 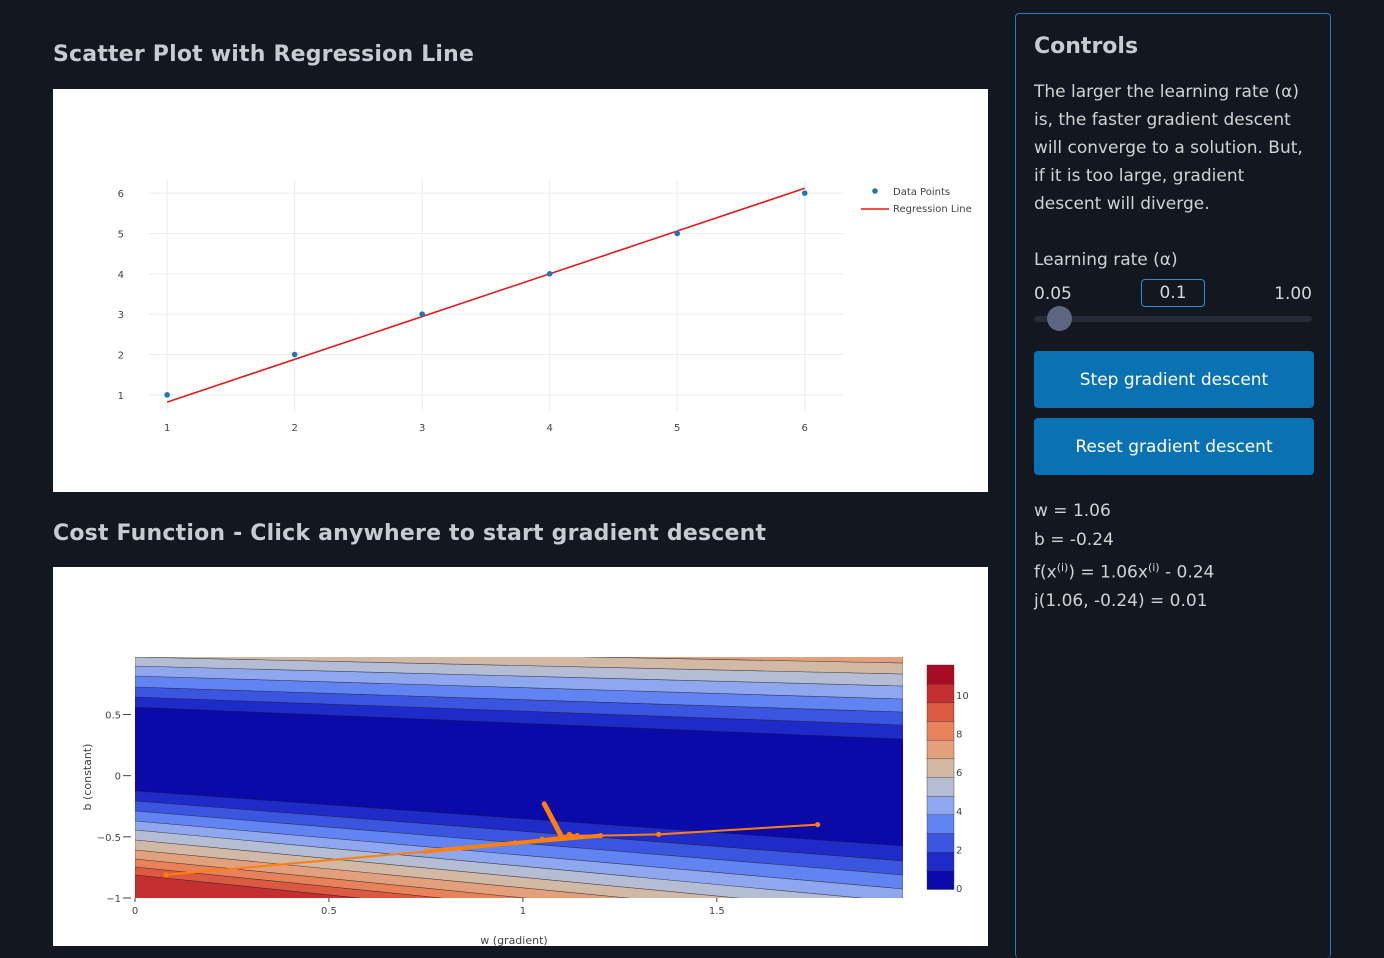 I want to click on legend-line-label: Regression Line, so click(x=932, y=209).